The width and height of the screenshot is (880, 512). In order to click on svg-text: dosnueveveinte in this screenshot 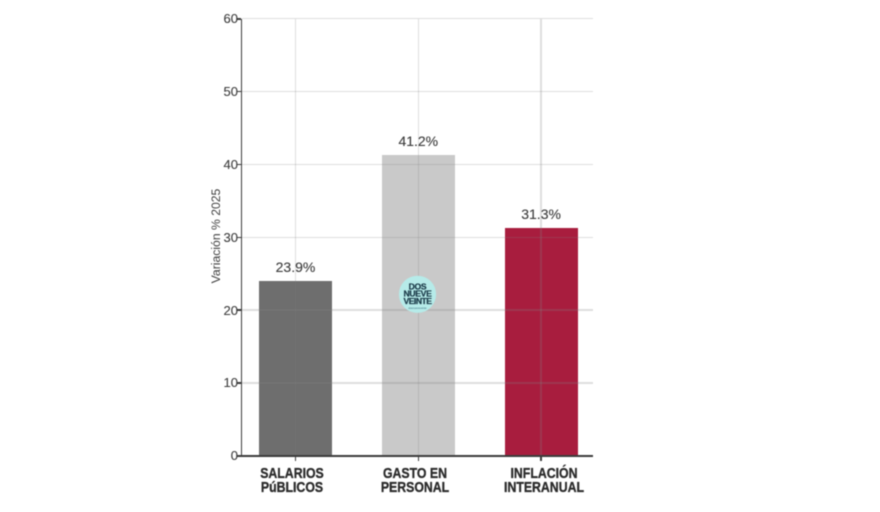, I will do `click(417, 307)`.